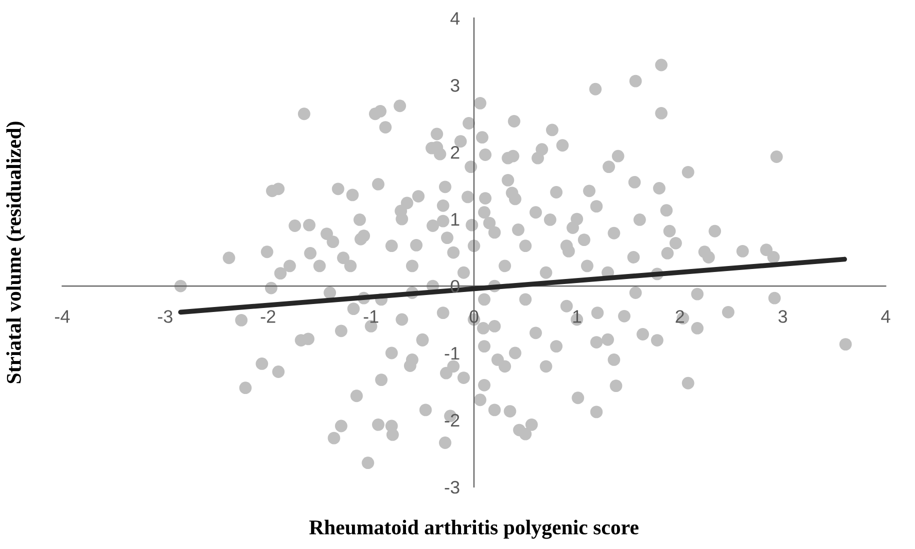 The image size is (915, 549). Describe the element at coordinates (455, 85) in the screenshot. I see `y-tick-label: 3` at that location.